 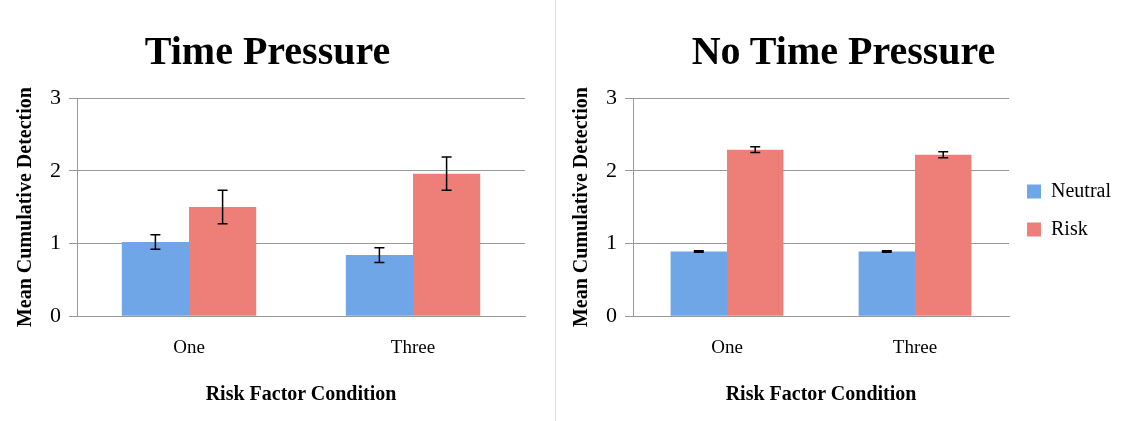 What do you see at coordinates (1081, 189) in the screenshot?
I see `legend-label: Neutral` at bounding box center [1081, 189].